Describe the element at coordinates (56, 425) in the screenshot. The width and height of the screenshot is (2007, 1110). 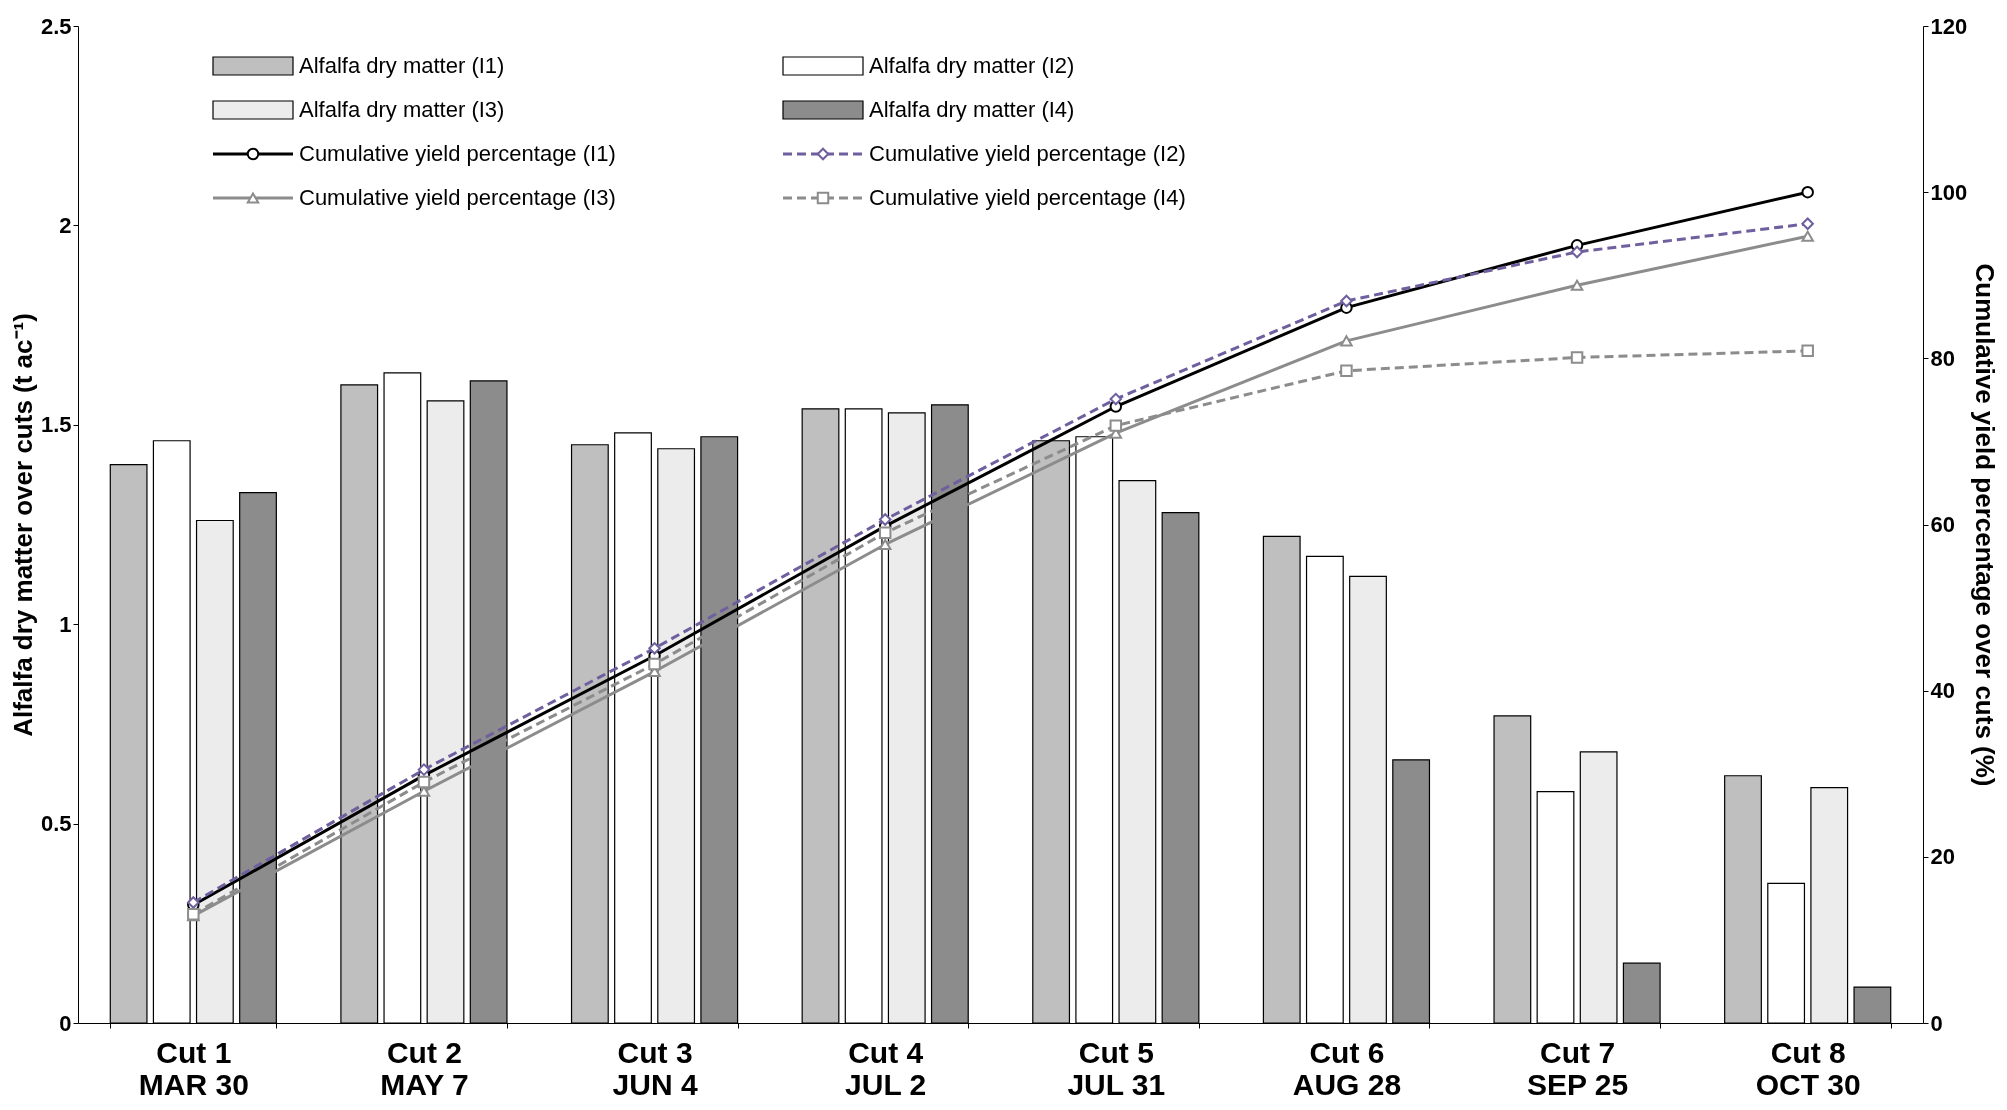
I see `y-tick-label: 1.5` at that location.